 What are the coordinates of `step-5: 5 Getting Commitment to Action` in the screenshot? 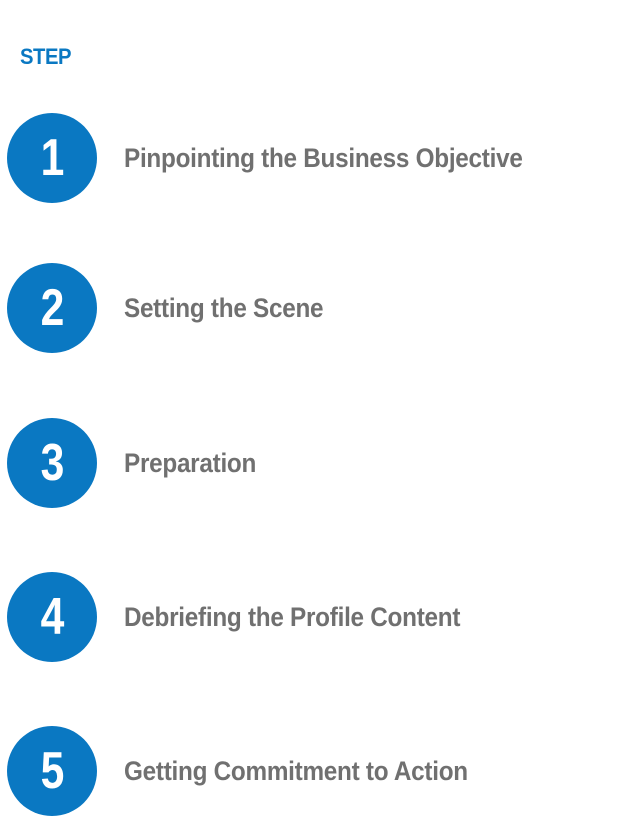 It's located at (313, 771).